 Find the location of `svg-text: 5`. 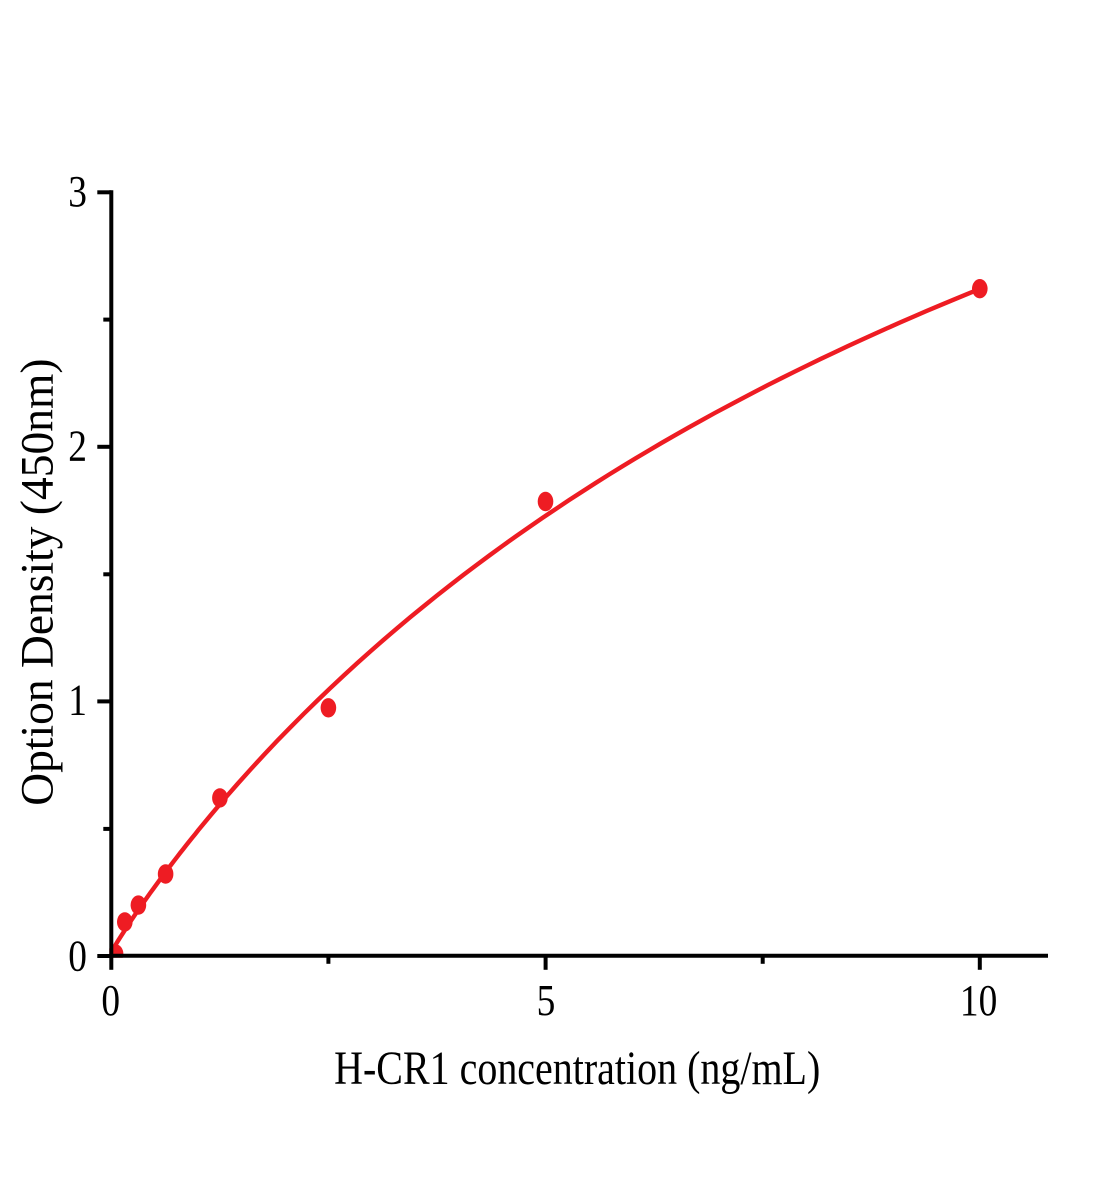

svg-text: 5 is located at coordinates (546, 1000).